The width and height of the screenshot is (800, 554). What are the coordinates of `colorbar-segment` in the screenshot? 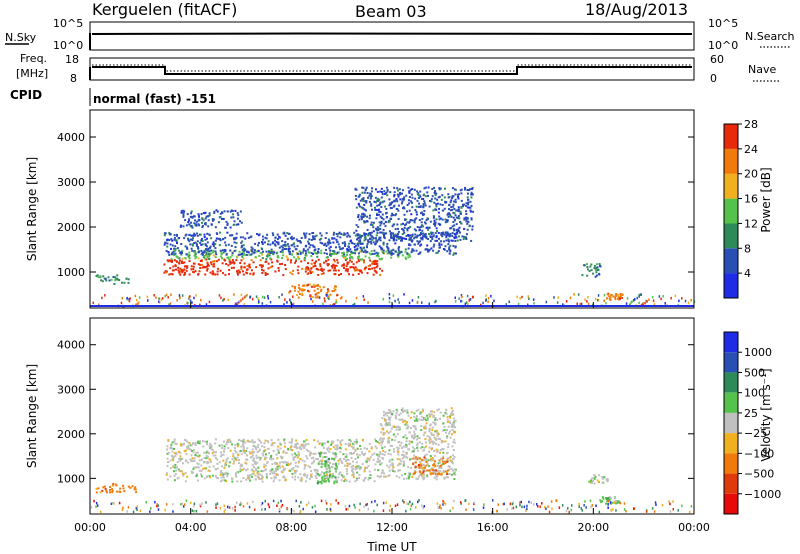 It's located at (731, 211).